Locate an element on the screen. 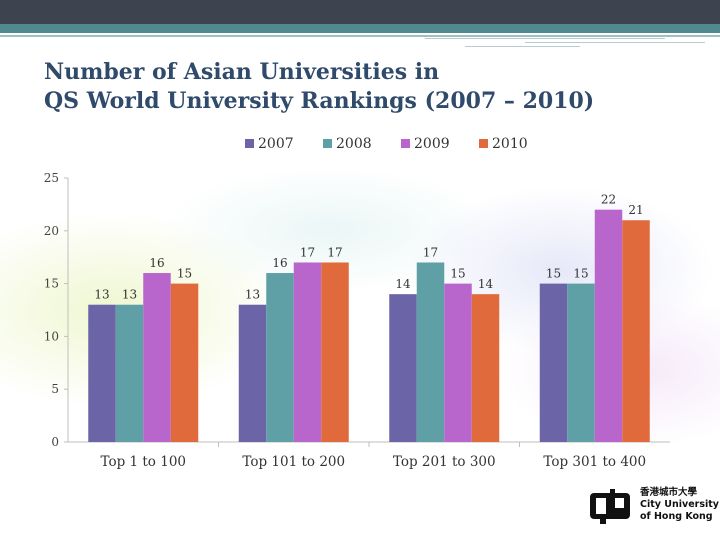 Image resolution: width=720 pixels, height=540 pixels. logo-english-line-1: City University is located at coordinates (679, 504).